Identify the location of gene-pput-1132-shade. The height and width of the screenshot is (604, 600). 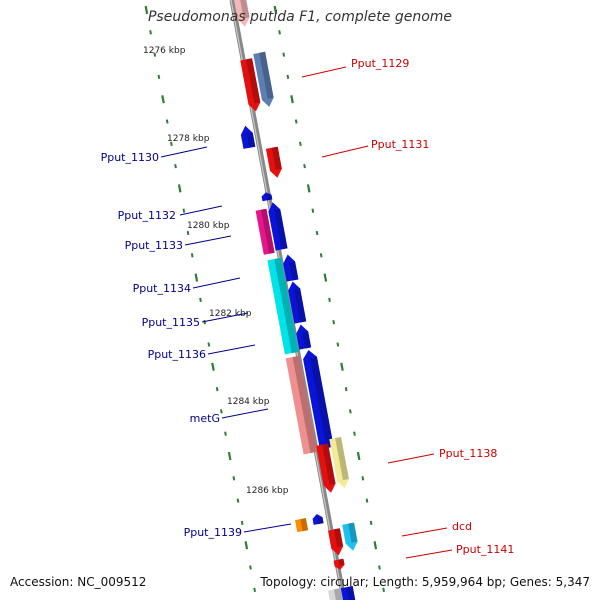
(268, 231).